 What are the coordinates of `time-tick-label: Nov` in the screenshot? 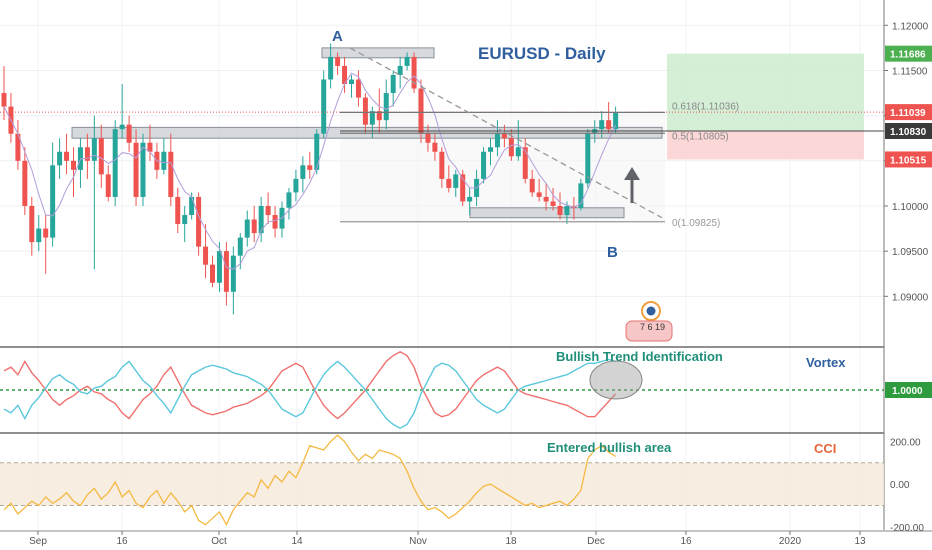 It's located at (418, 541).